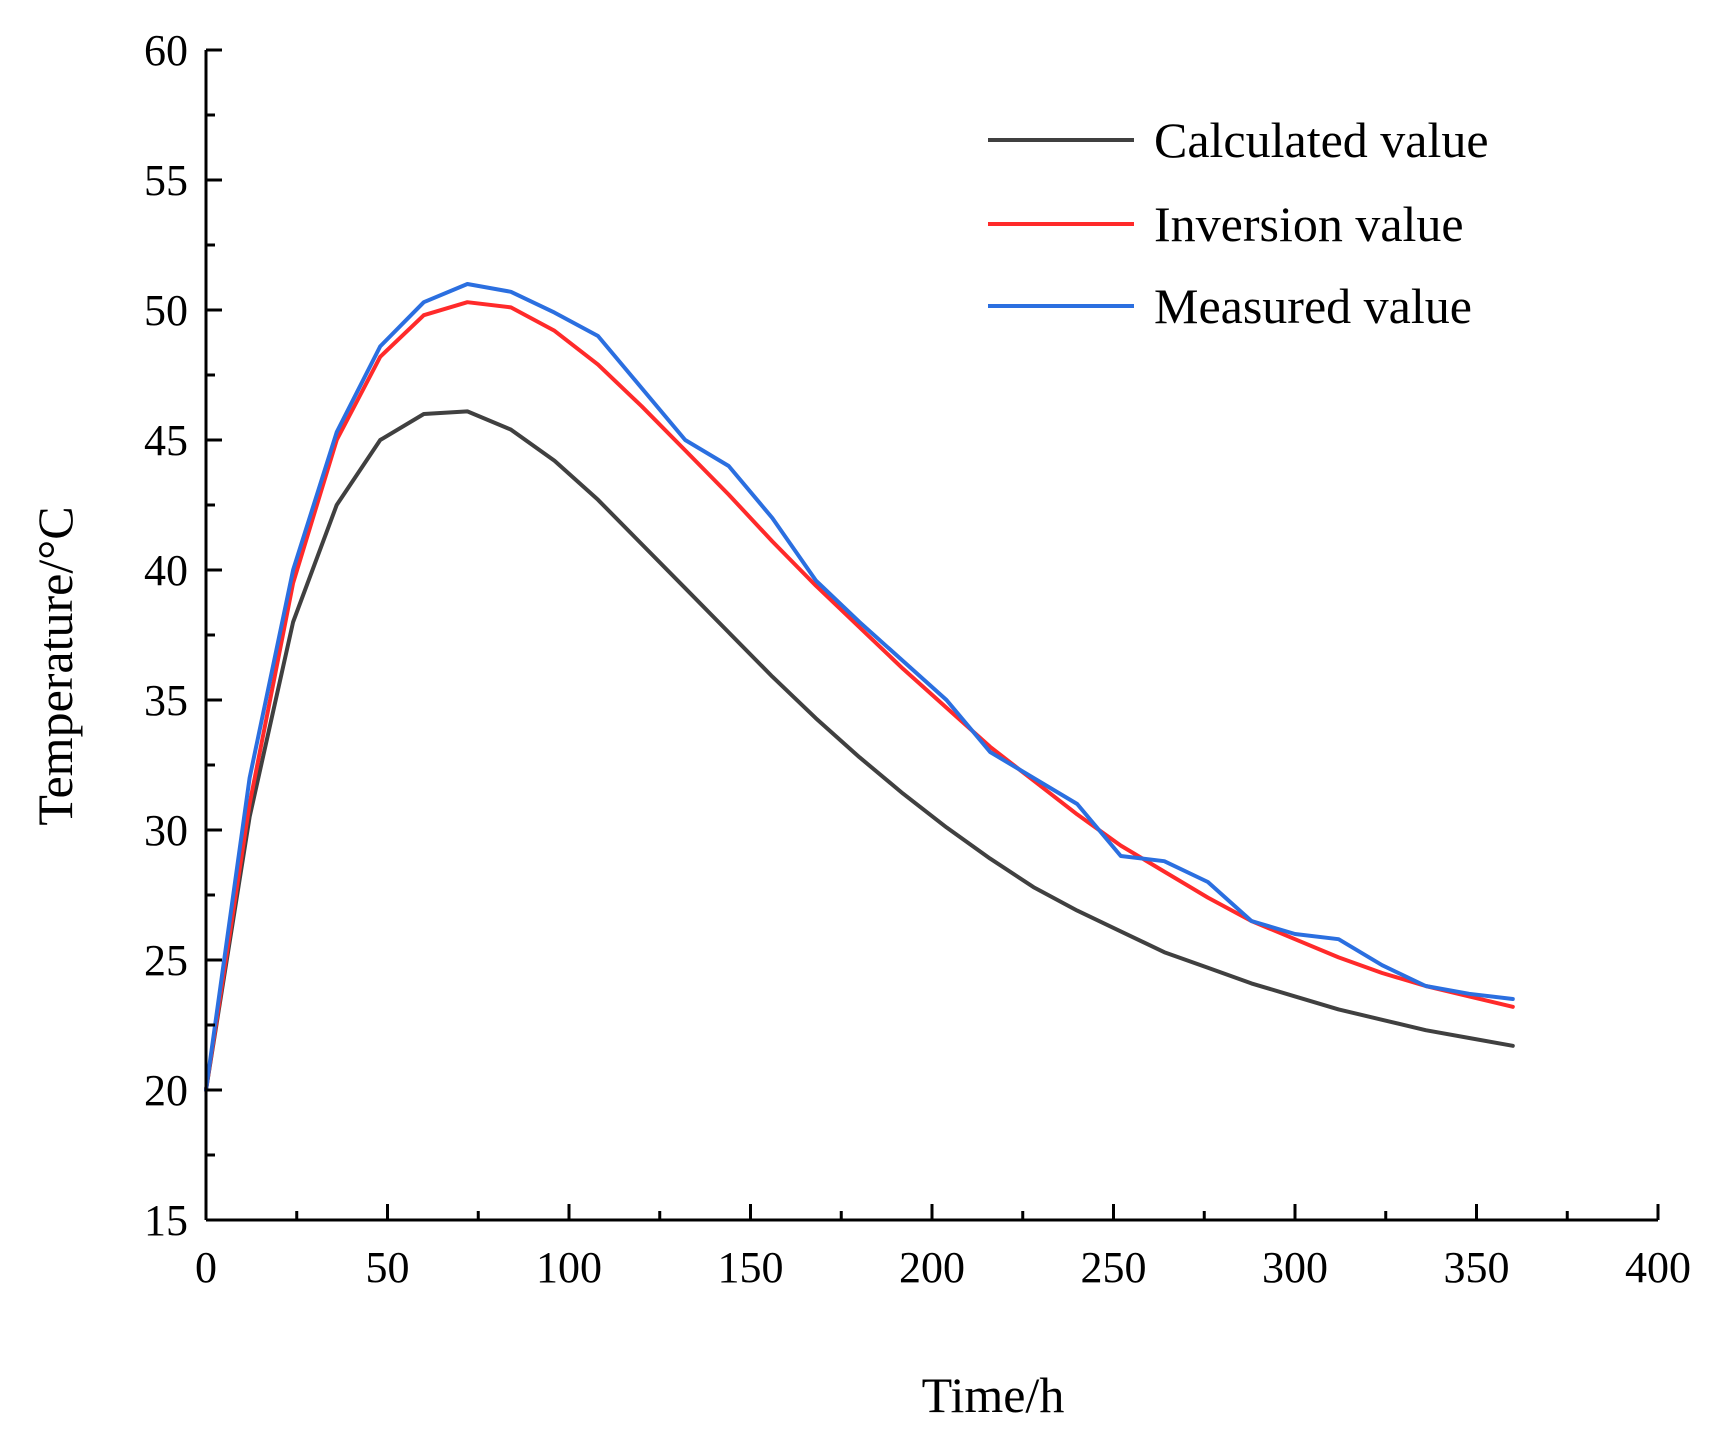 This screenshot has height=1440, width=1720. Describe the element at coordinates (166, 50) in the screenshot. I see `y-tick-label: 60` at that location.